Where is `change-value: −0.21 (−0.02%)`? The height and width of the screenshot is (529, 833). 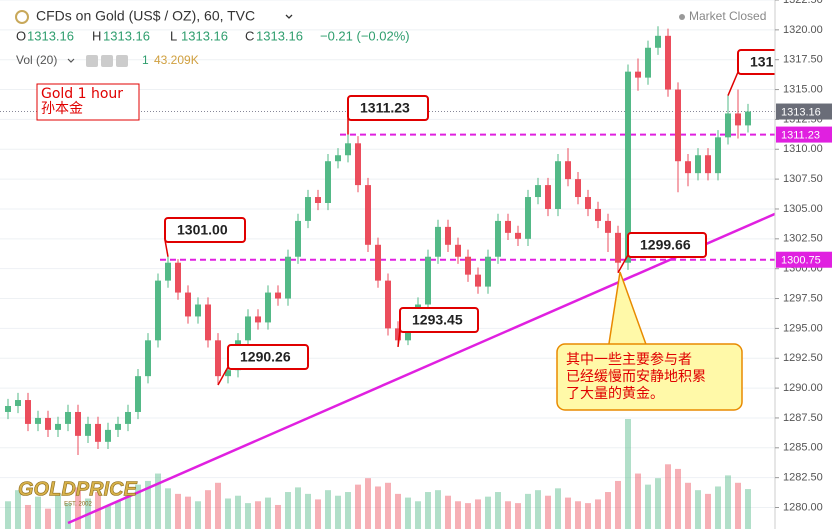 change-value: −0.21 (−0.02%) is located at coordinates (365, 35).